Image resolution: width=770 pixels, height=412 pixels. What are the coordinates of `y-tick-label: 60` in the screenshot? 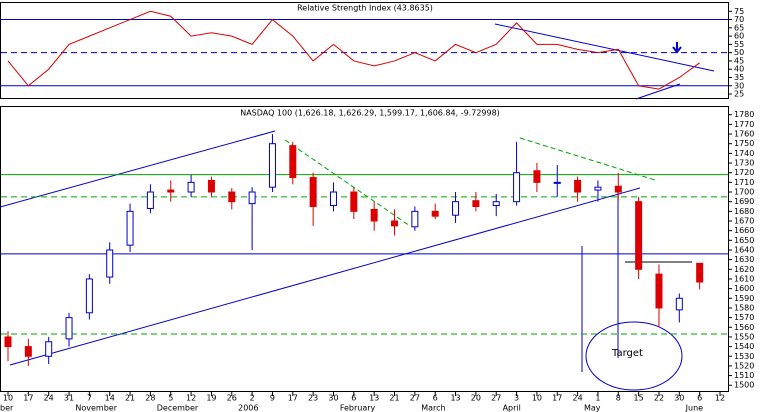 It's located at (739, 36).